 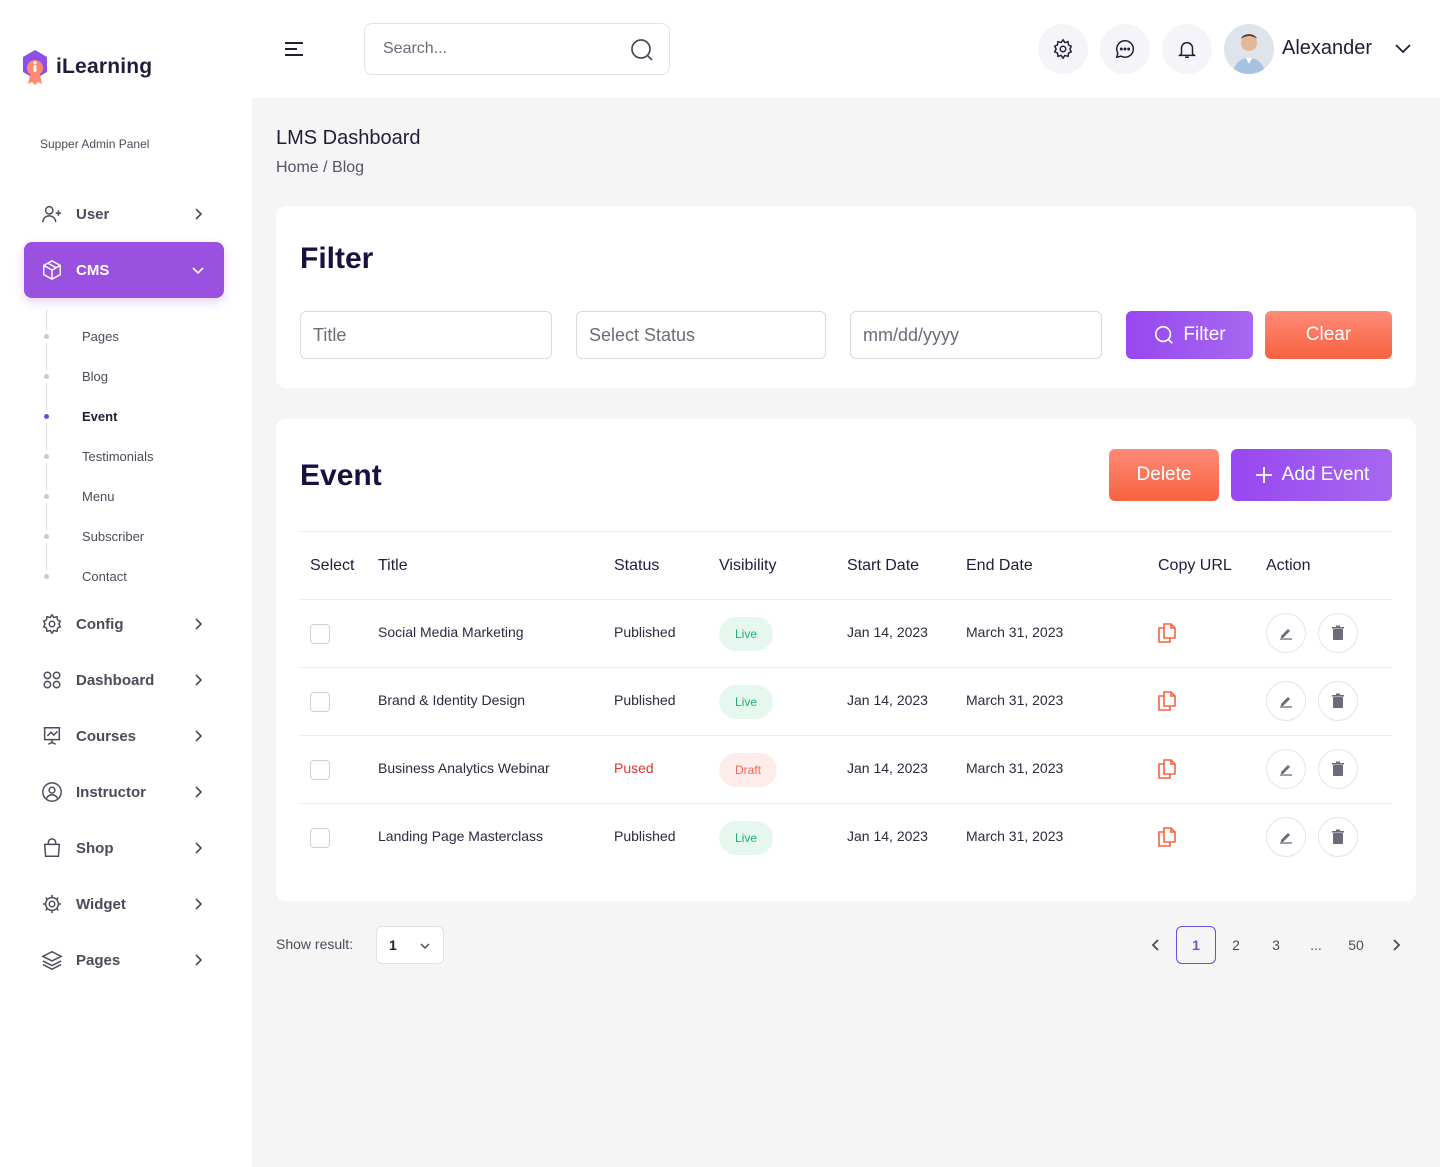 I want to click on column-header-copy-url: Copy URL, so click(x=1195, y=565).